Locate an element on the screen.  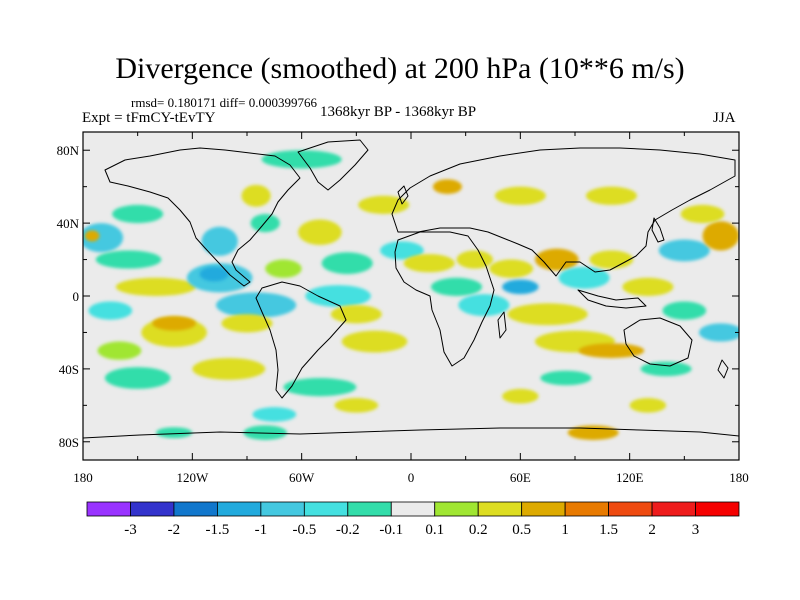
colorbar-level-label: -0.2 is located at coordinates (348, 530).